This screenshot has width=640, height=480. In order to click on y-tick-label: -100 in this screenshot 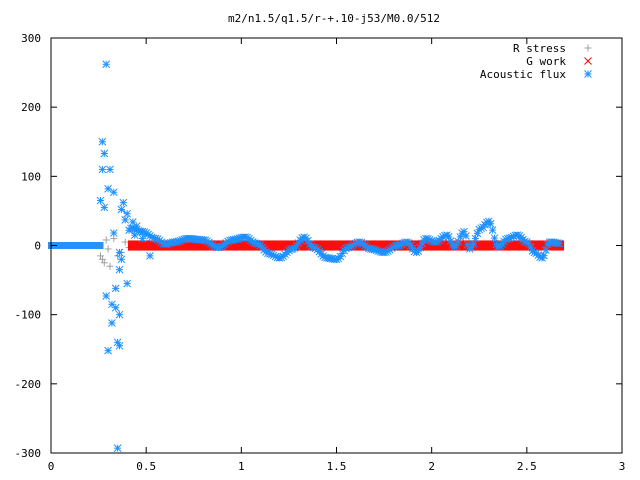, I will do `click(28, 315)`.